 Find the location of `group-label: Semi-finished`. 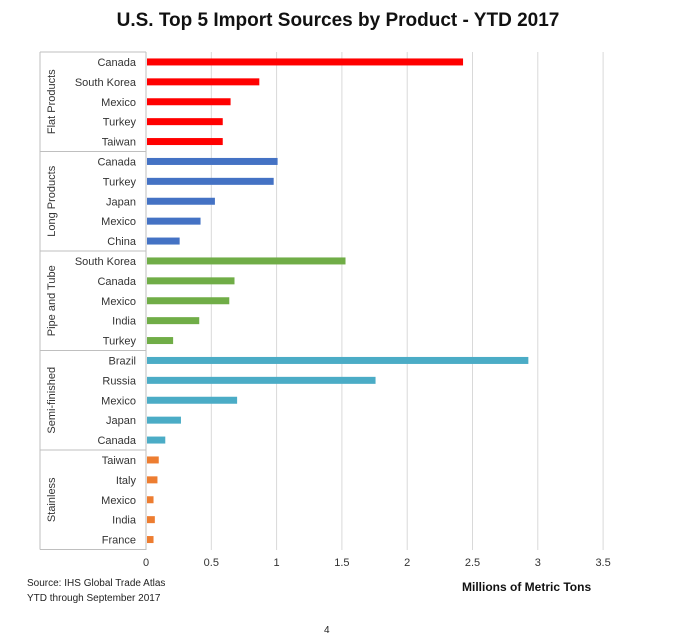

group-label: Semi-finished is located at coordinates (52, 400).